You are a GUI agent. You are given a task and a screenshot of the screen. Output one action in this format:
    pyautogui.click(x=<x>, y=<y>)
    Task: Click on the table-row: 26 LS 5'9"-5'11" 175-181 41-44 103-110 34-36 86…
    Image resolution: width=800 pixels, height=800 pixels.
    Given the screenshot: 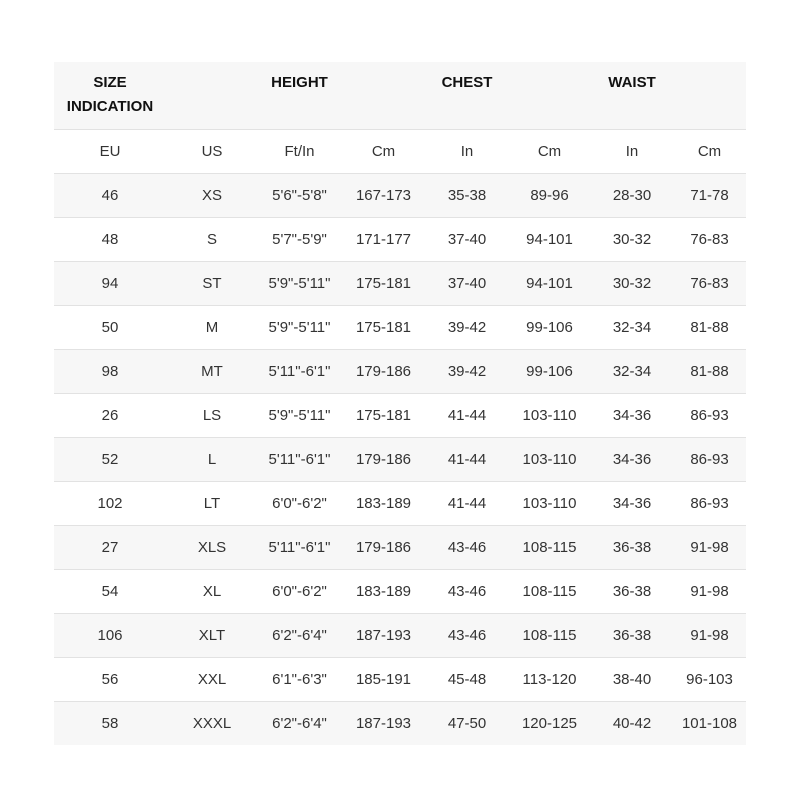 What is the action you would take?
    pyautogui.click(x=400, y=416)
    